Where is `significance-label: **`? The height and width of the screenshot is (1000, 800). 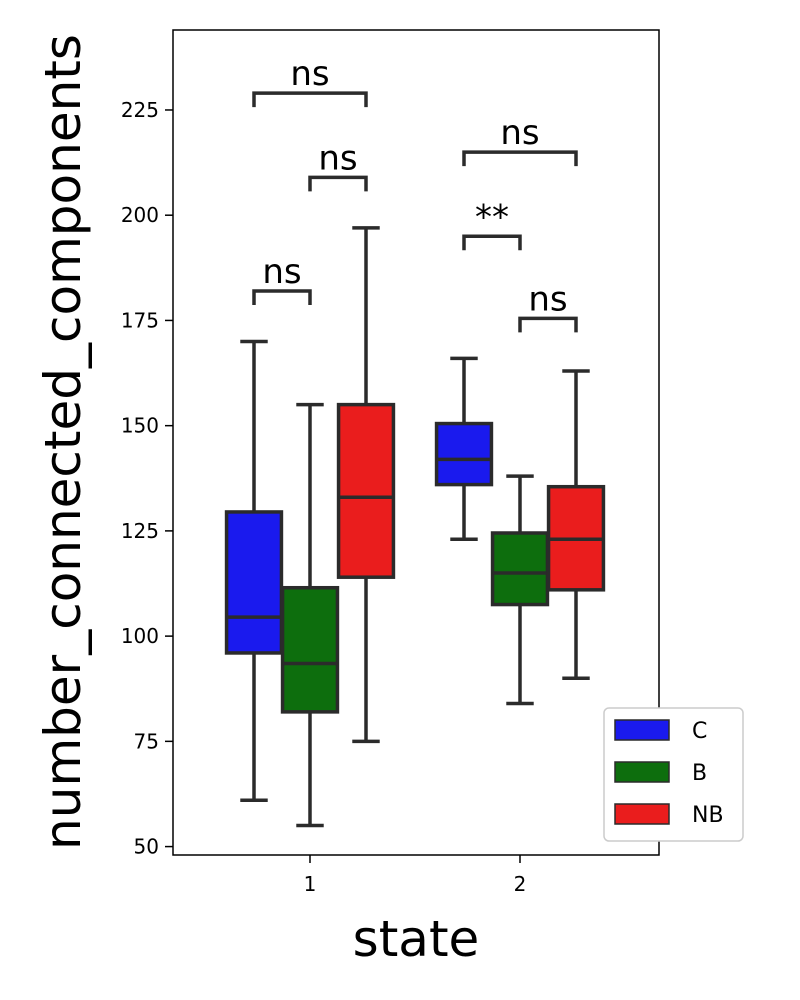
significance-label: ** is located at coordinates (492, 217).